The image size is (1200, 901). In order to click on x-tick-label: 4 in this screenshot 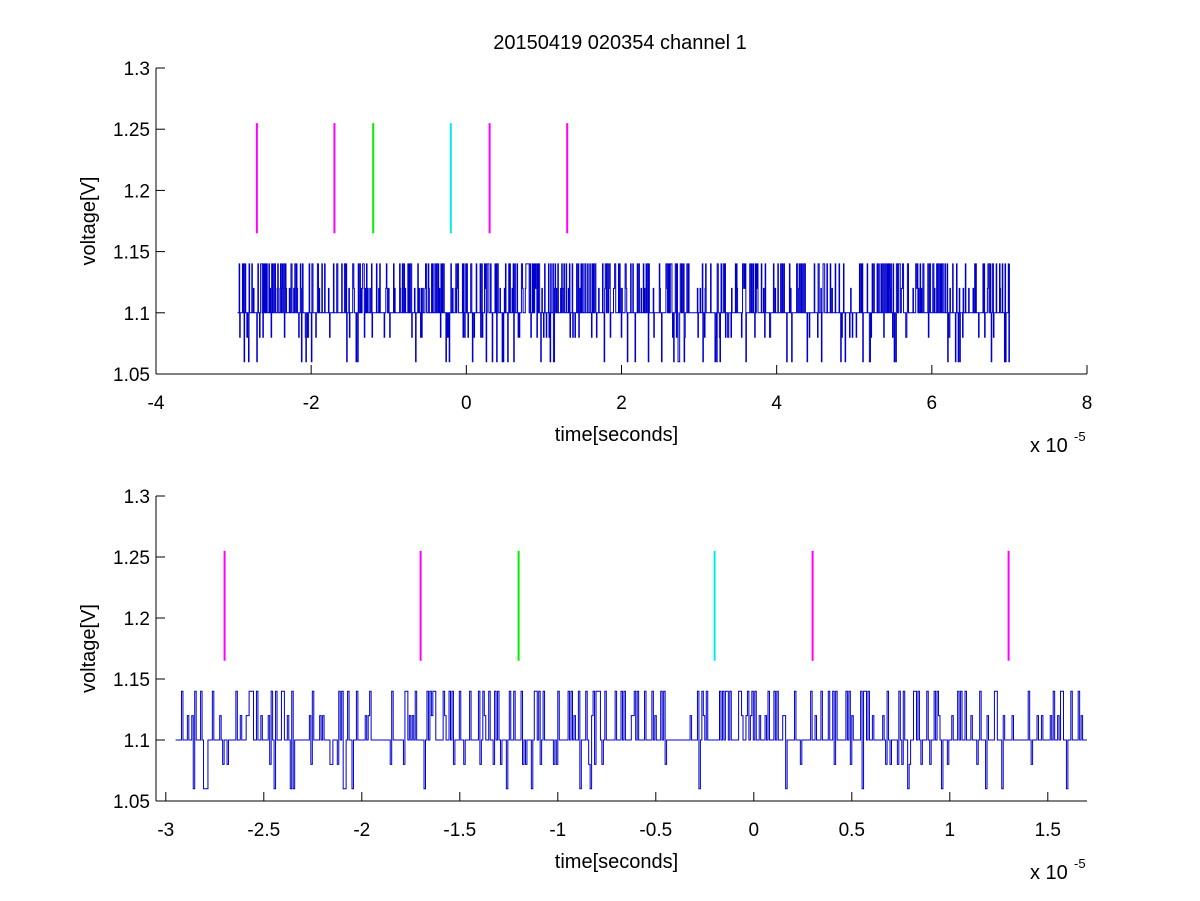, I will do `click(776, 403)`.